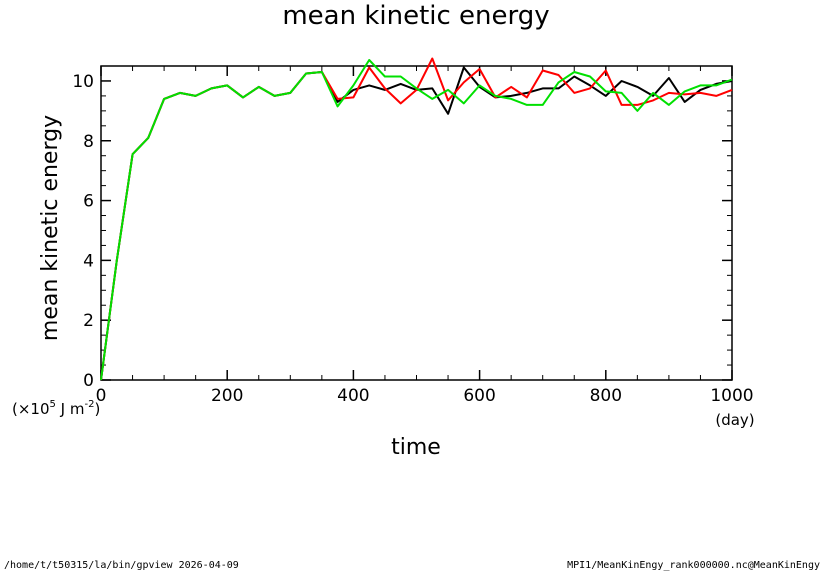  What do you see at coordinates (50, 228) in the screenshot?
I see `y-axis-label: mean kinetic energy` at bounding box center [50, 228].